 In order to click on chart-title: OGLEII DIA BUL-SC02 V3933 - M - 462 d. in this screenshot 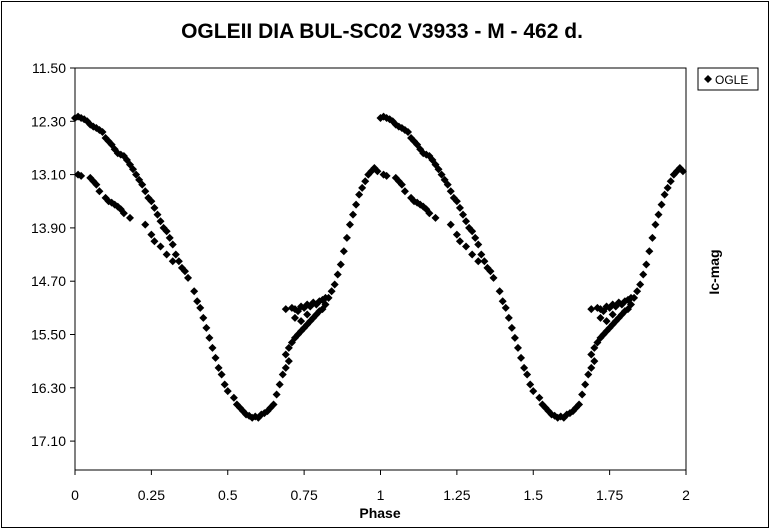, I will do `click(382, 31)`.